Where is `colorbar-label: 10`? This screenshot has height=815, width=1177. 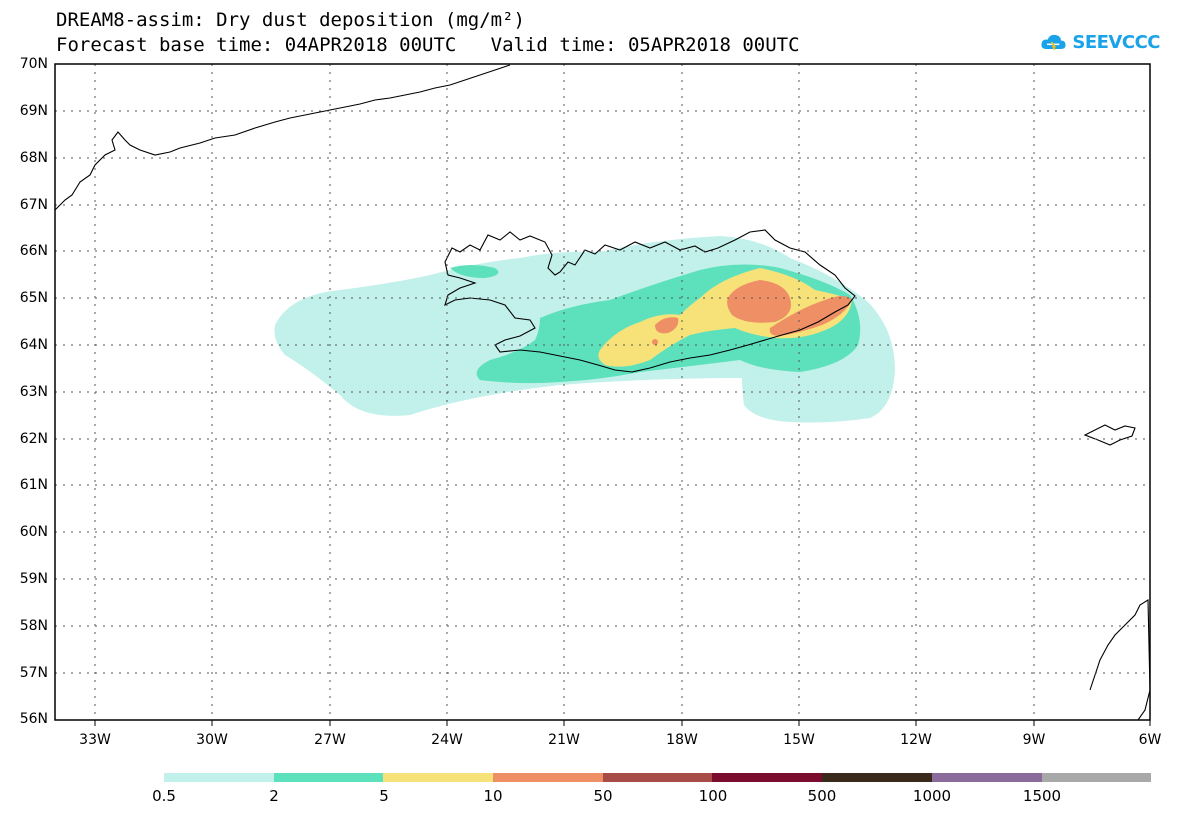
colorbar-label: 10 is located at coordinates (493, 796).